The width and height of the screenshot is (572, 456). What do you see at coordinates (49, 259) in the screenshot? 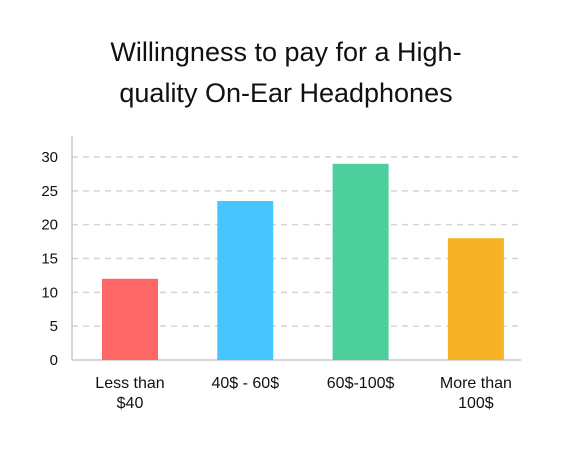
I see `y-tick-label: 15` at bounding box center [49, 259].